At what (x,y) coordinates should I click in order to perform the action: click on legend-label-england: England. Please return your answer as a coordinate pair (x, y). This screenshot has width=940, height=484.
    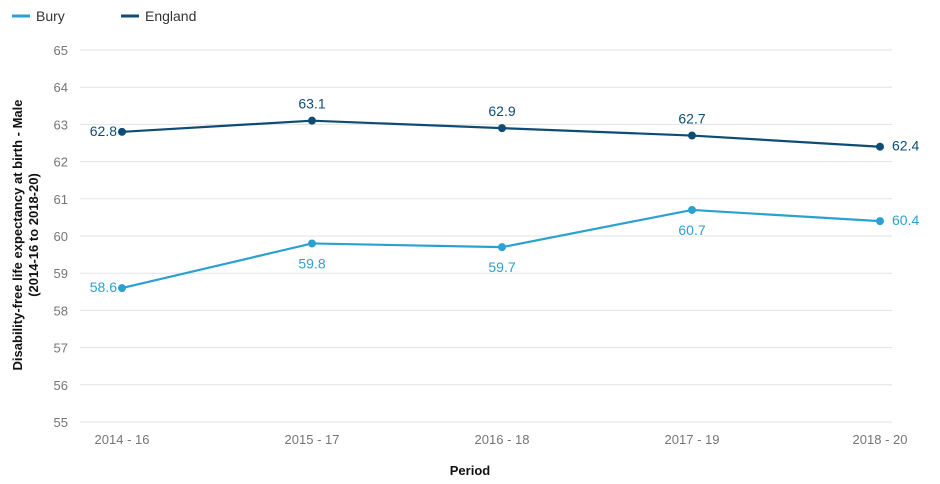
    Looking at the image, I should click on (170, 16).